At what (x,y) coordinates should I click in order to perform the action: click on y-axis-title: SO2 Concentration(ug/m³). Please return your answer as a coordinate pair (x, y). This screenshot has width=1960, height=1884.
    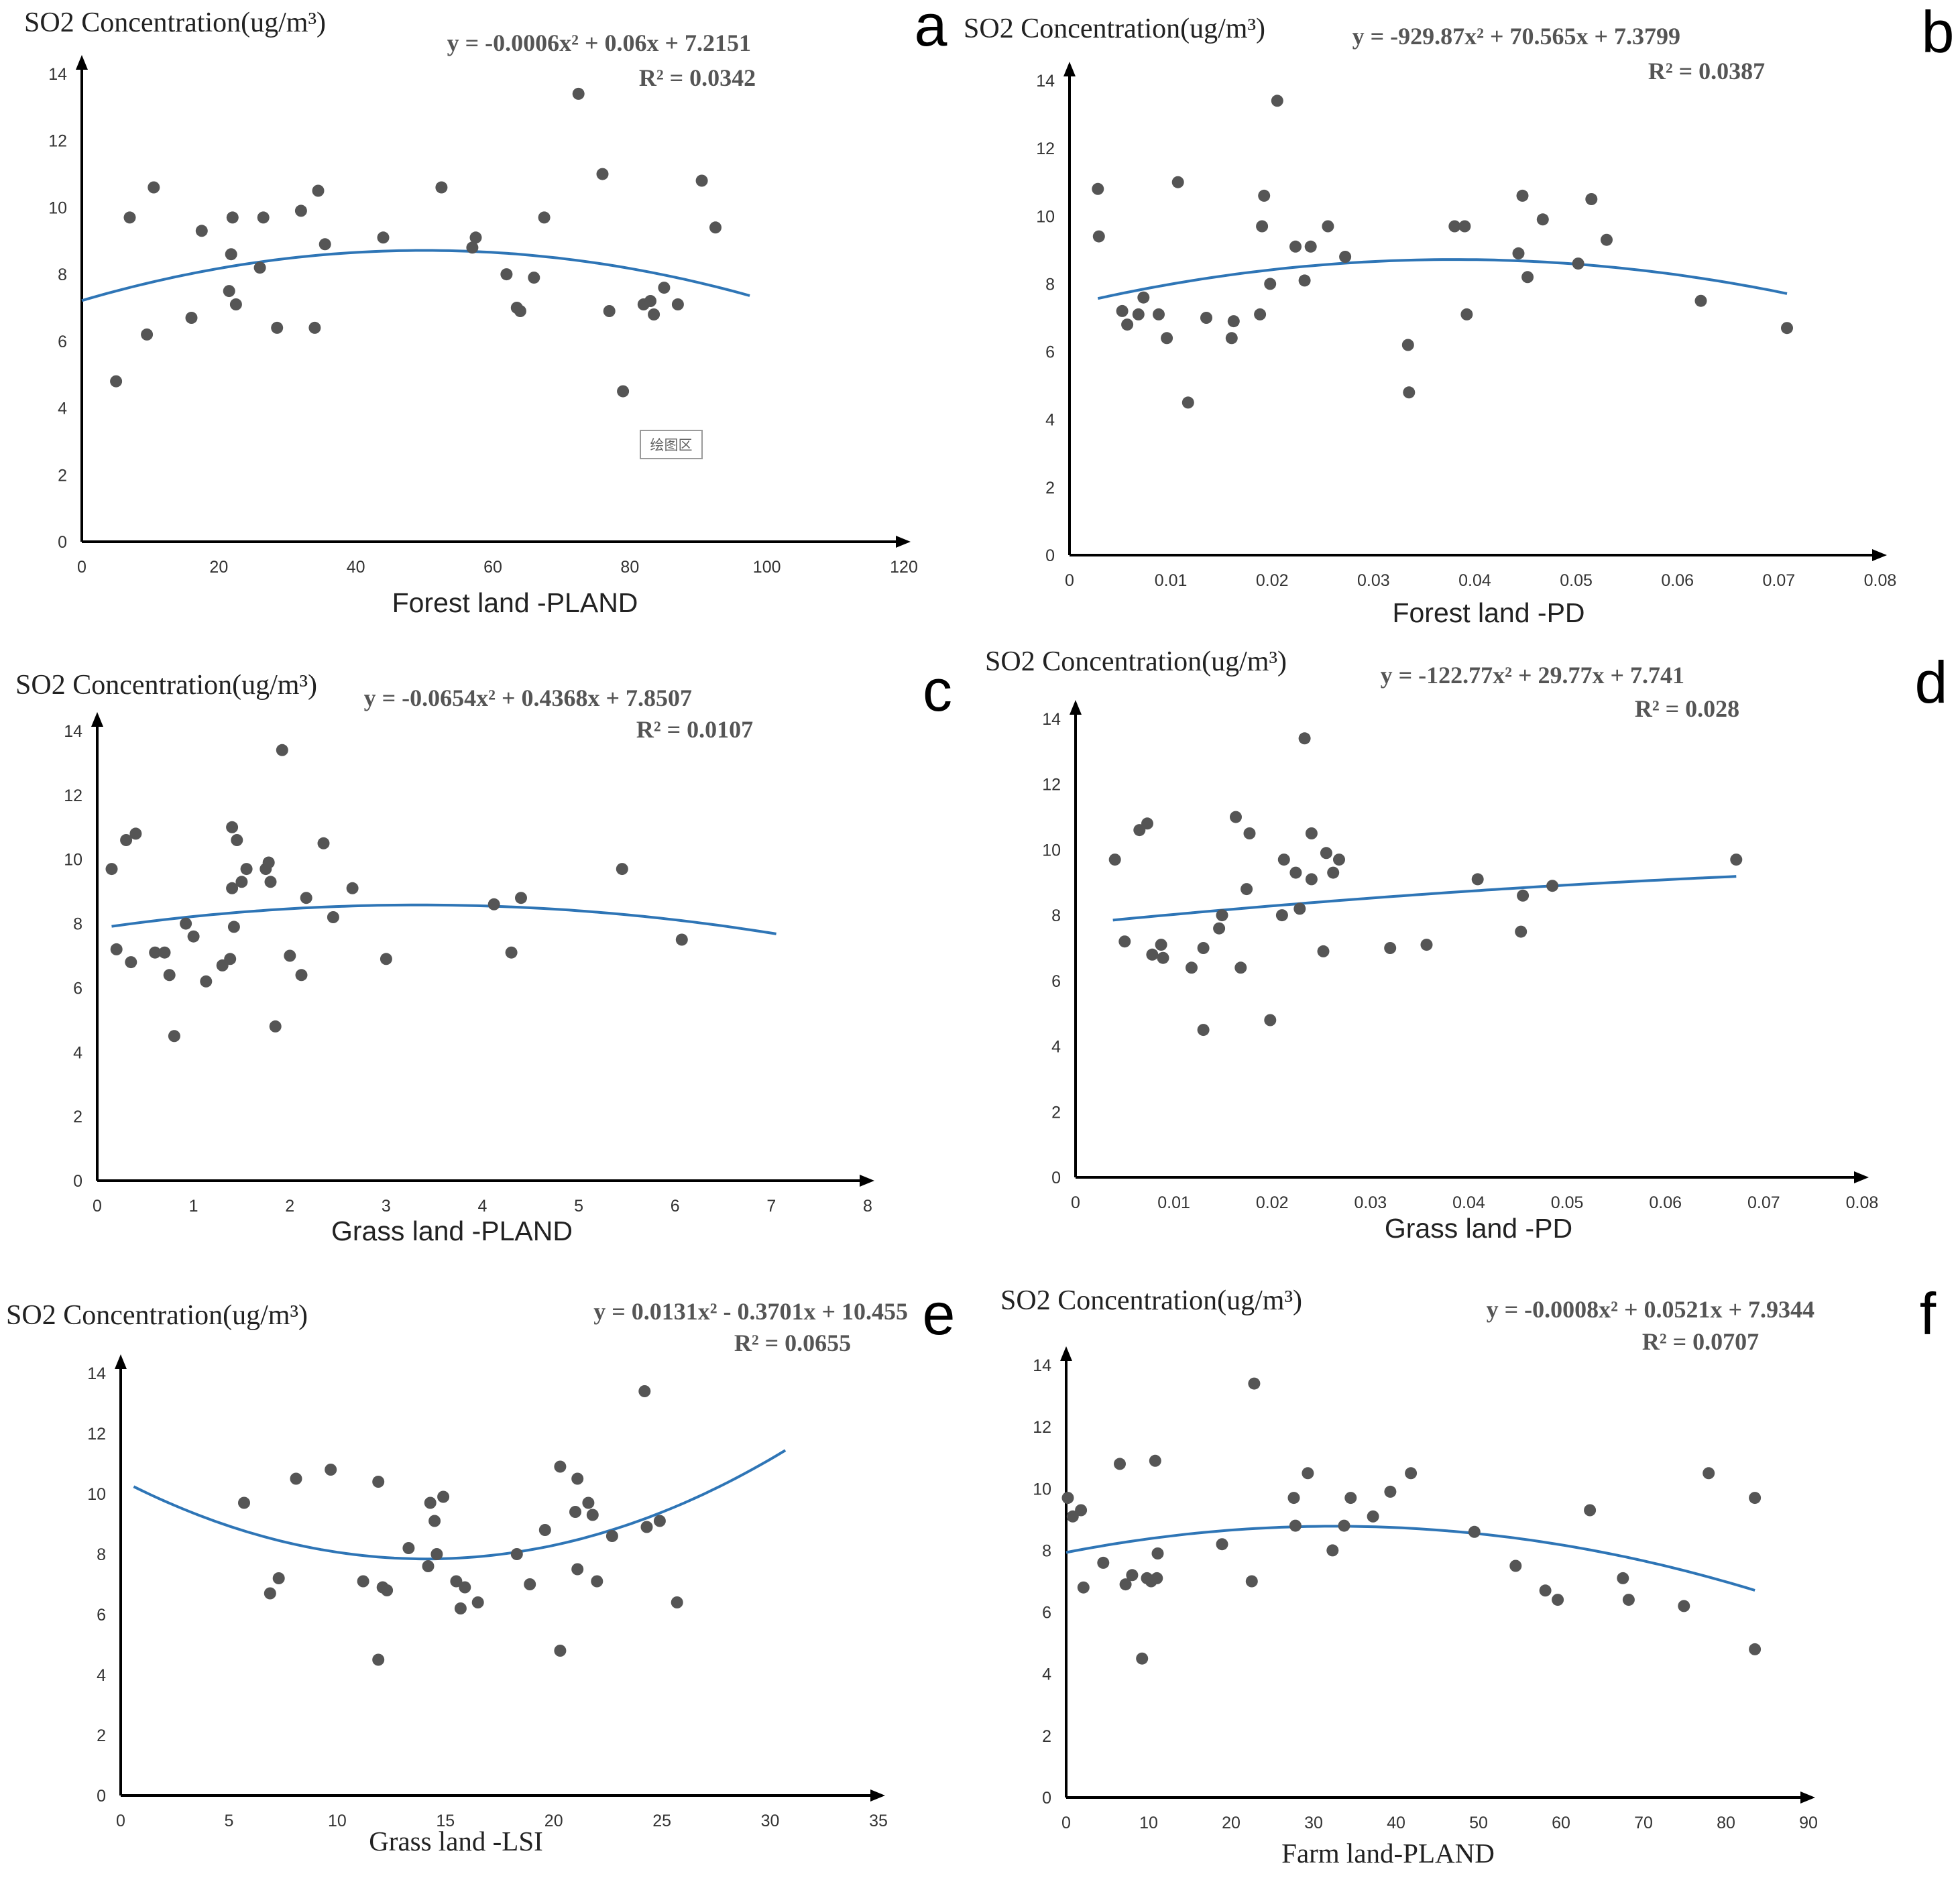
    Looking at the image, I should click on (157, 1316).